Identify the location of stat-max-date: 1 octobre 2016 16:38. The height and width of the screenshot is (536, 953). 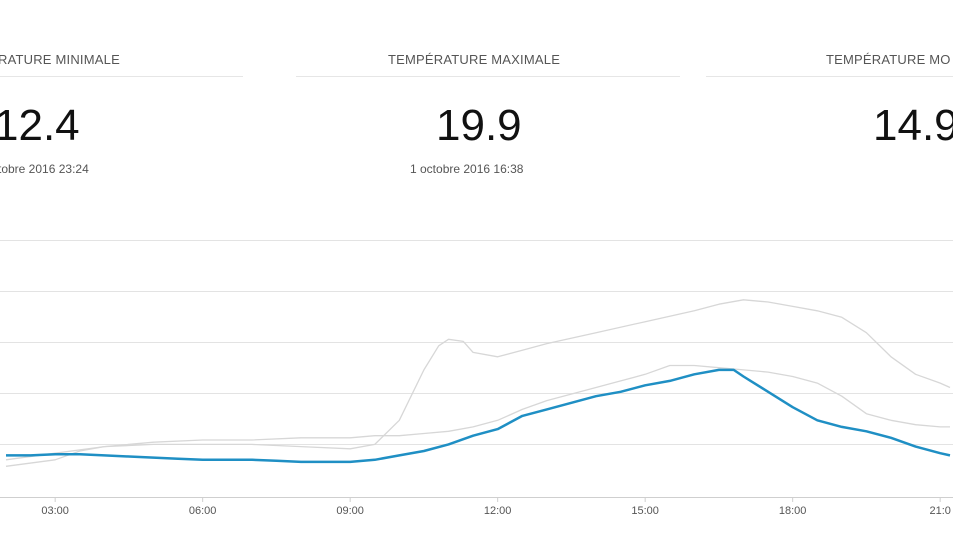
(467, 169).